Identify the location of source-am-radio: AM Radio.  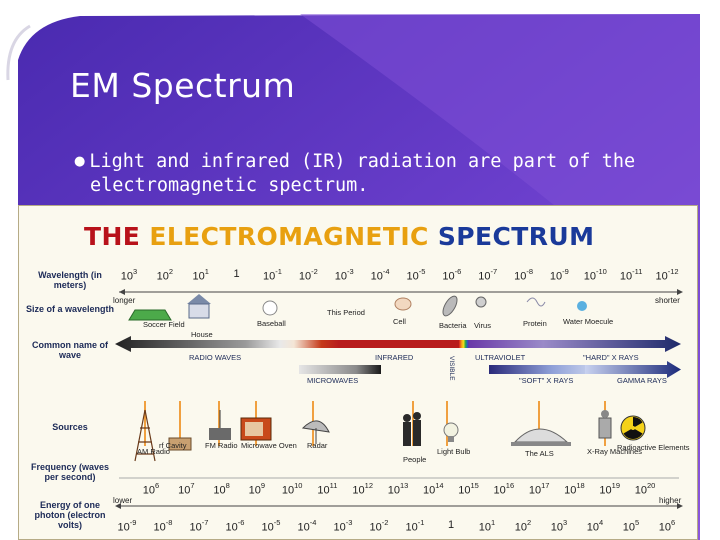
(153, 451).